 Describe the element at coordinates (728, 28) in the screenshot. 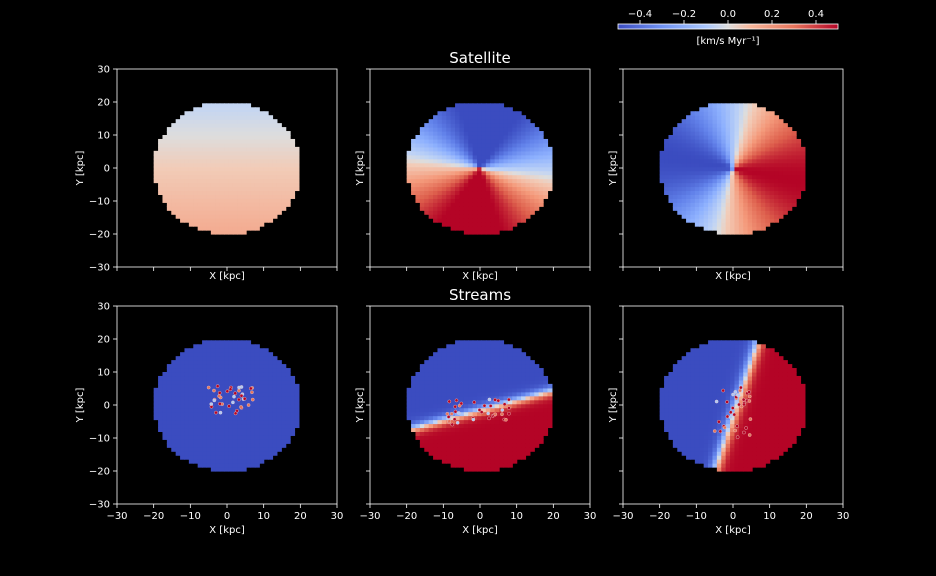

I see `colorbar: −0.4 −0.2 0.0 0.2 0.4 [km/s Myr⁻¹]` at that location.